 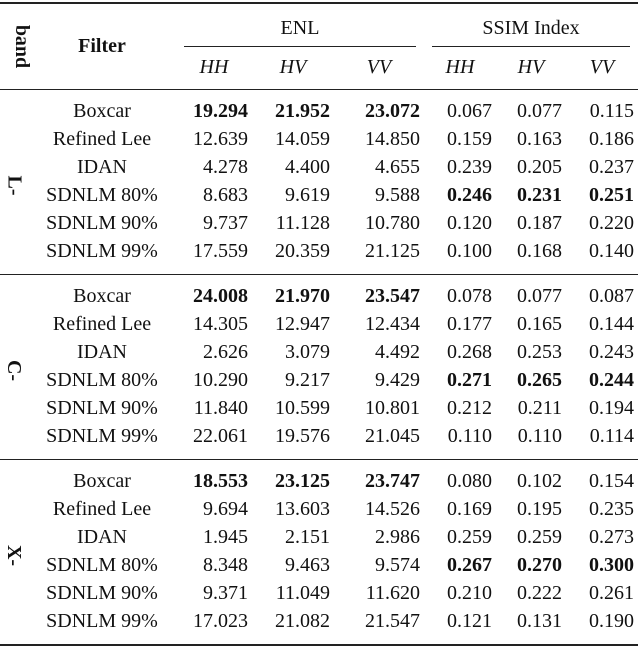 What do you see at coordinates (397, 352) in the screenshot?
I see `value-cell: 4.492` at bounding box center [397, 352].